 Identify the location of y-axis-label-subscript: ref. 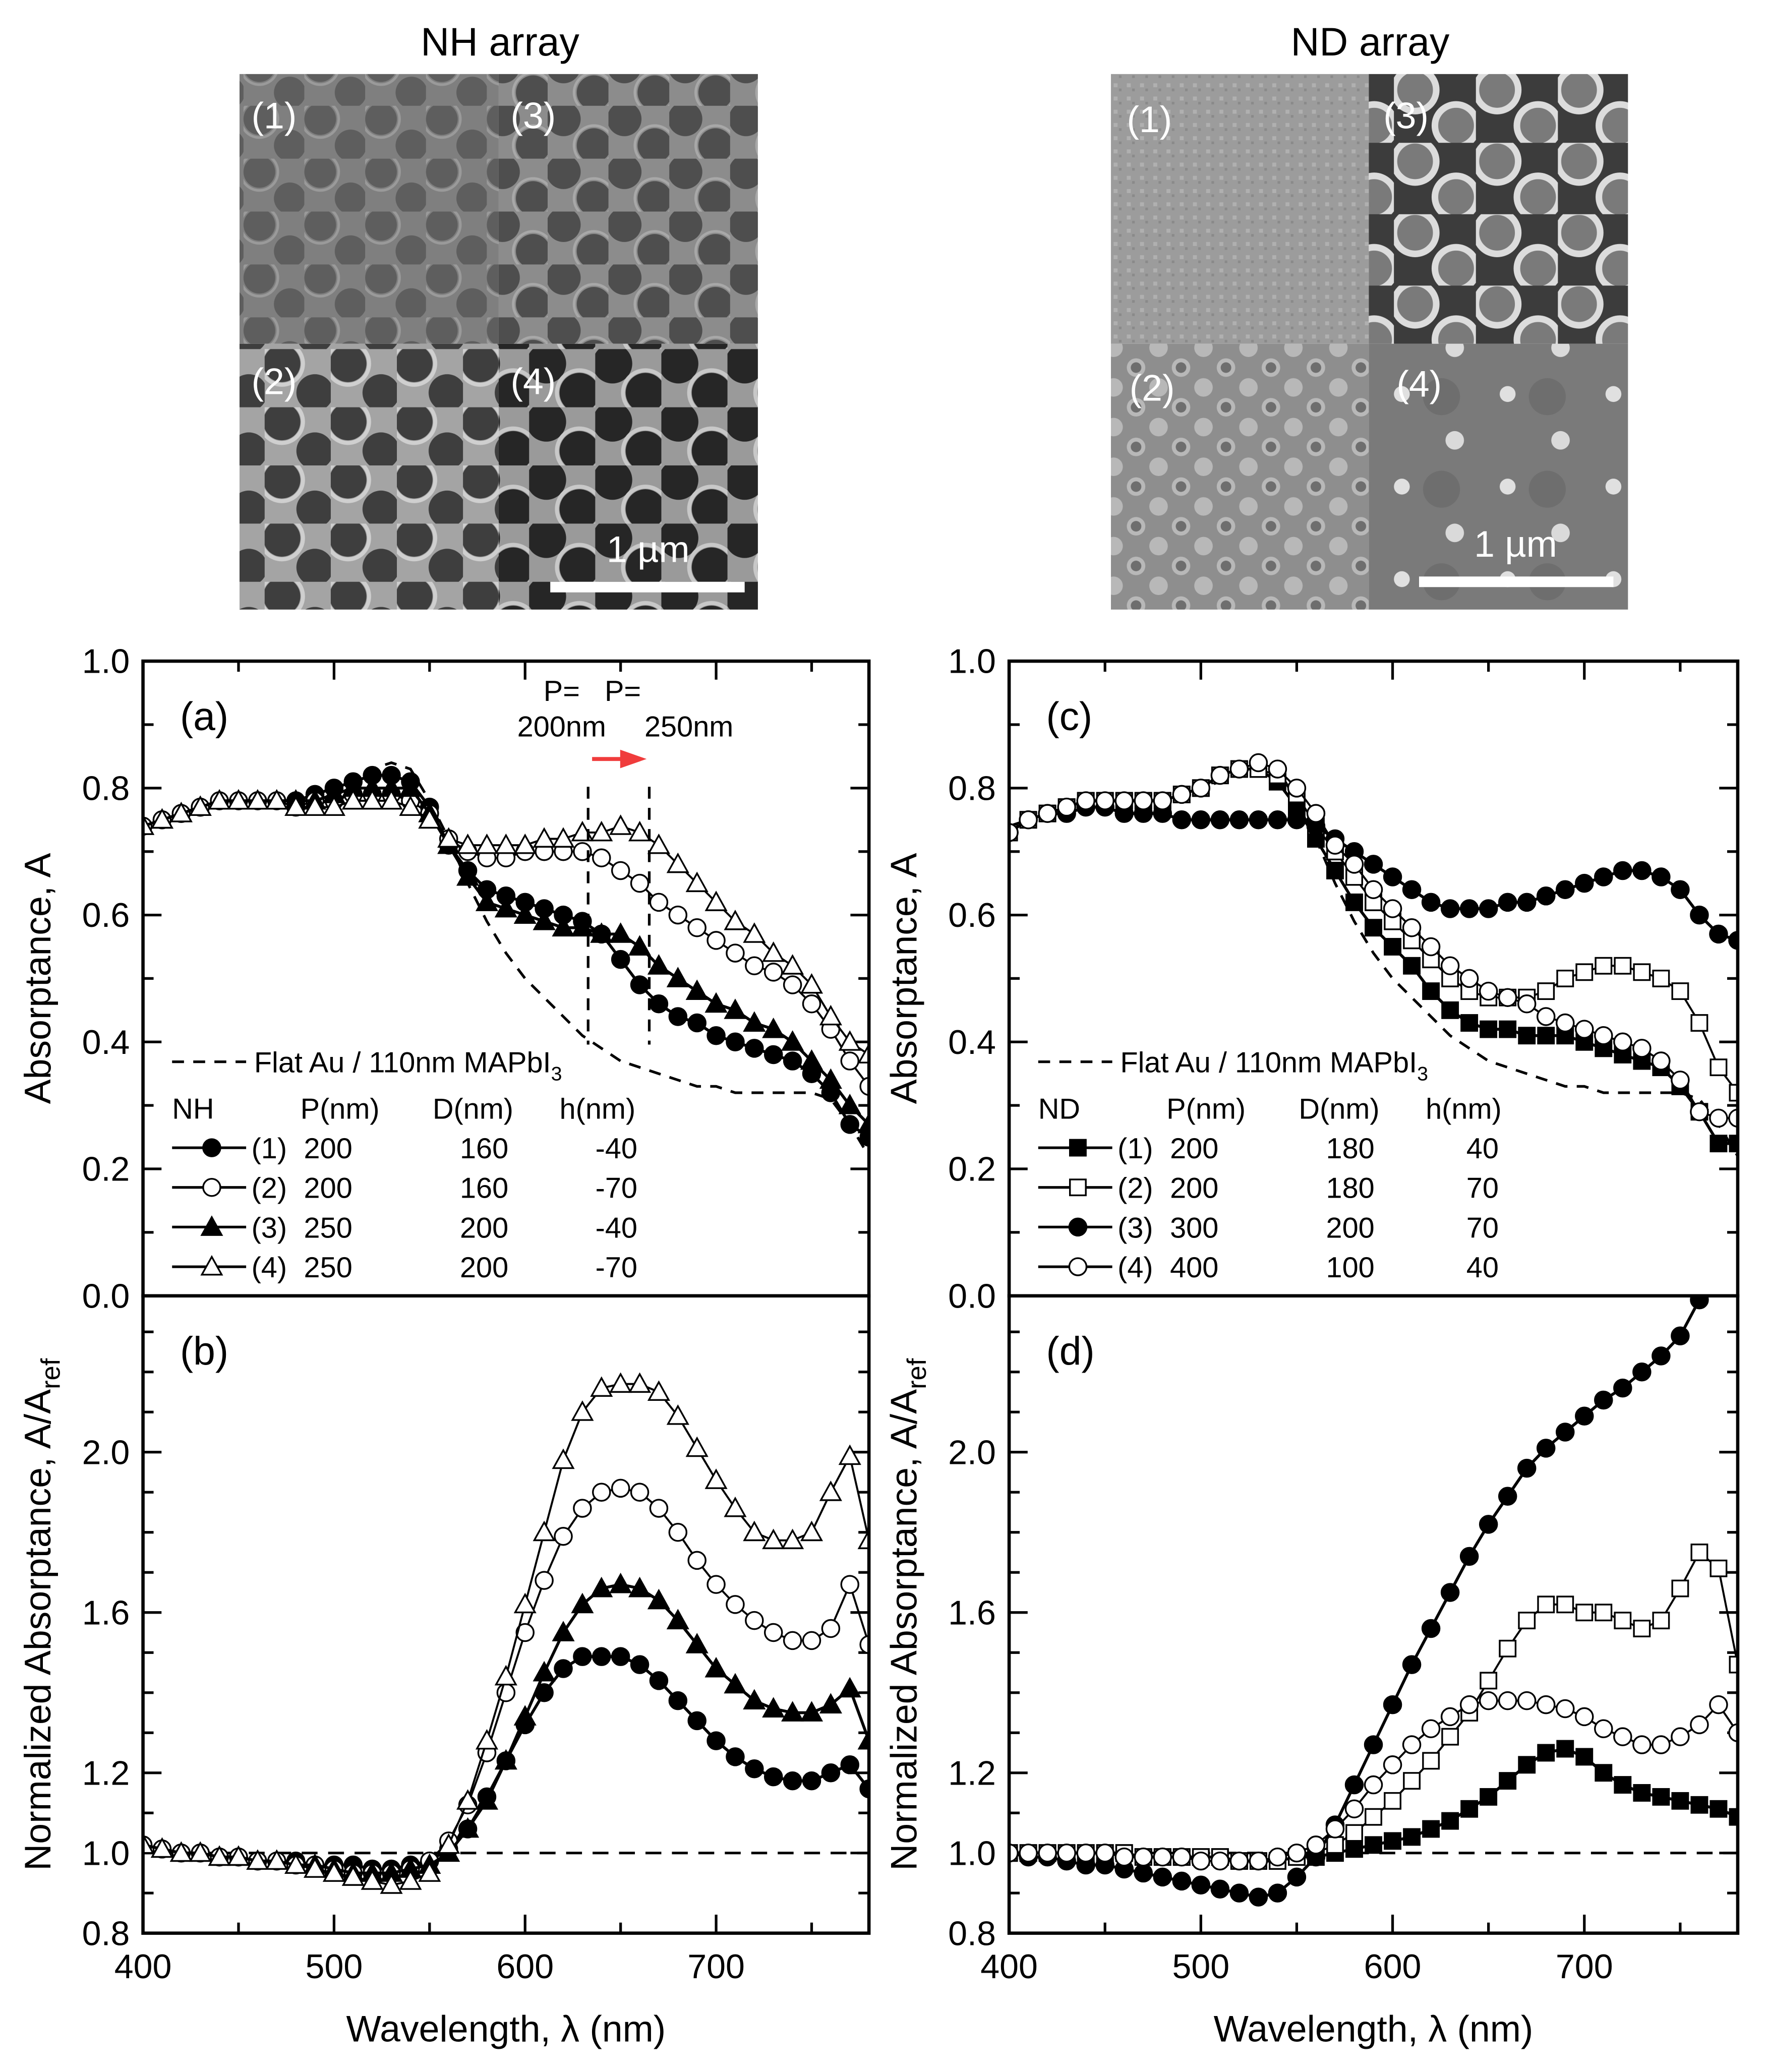
(917, 1373).